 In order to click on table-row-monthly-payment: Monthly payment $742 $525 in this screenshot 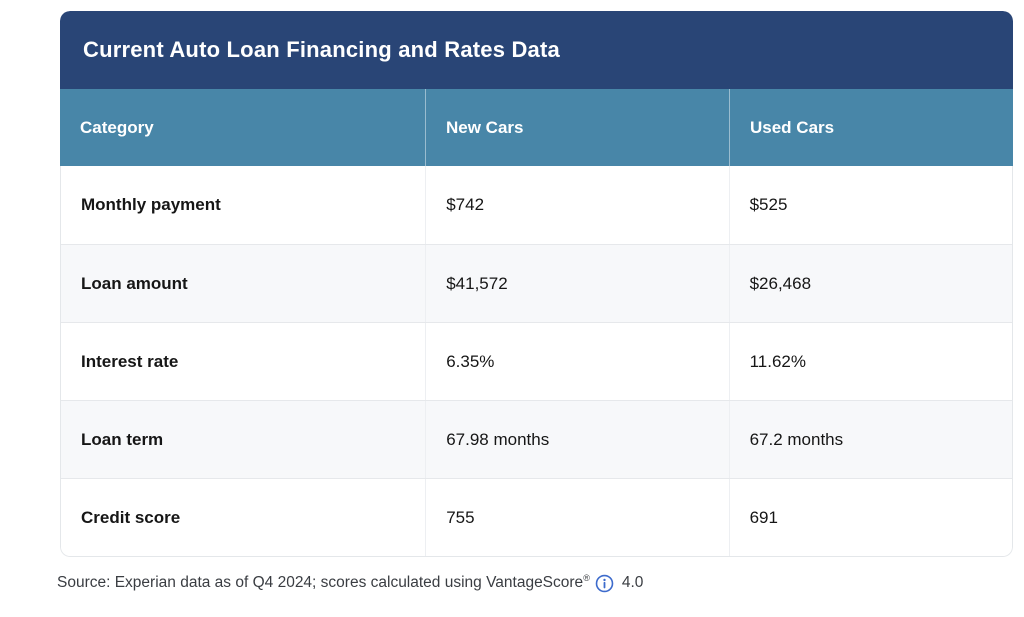, I will do `click(536, 205)`.